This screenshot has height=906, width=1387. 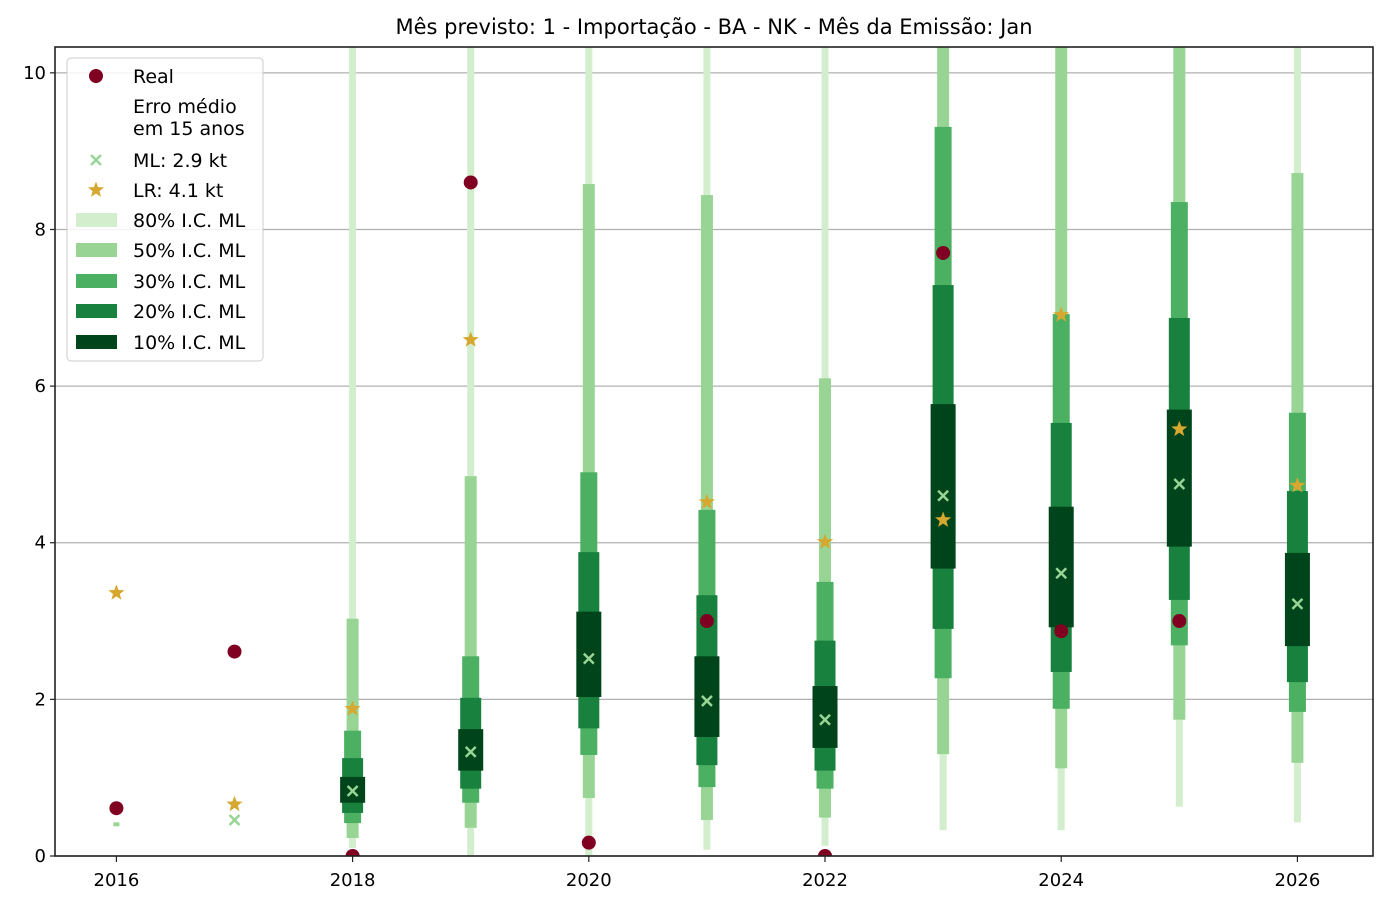 What do you see at coordinates (40, 386) in the screenshot?
I see `y-tick-label: 6` at bounding box center [40, 386].